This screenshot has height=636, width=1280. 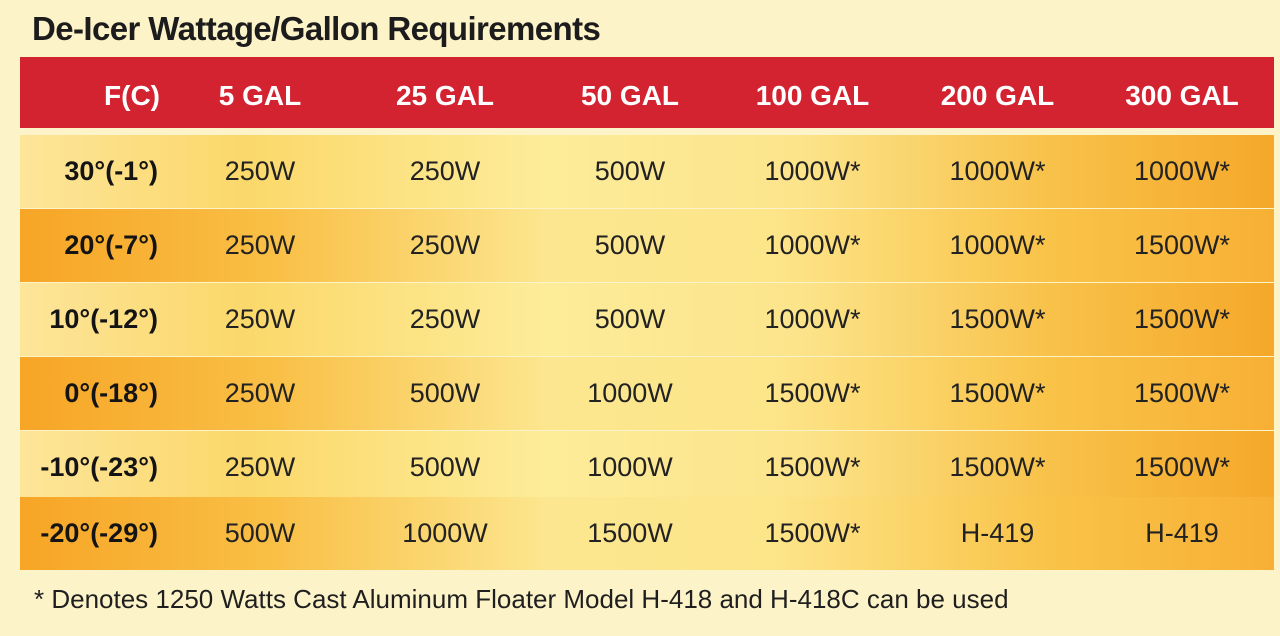 I want to click on header-200-gal: 200 GAL, so click(x=997, y=95).